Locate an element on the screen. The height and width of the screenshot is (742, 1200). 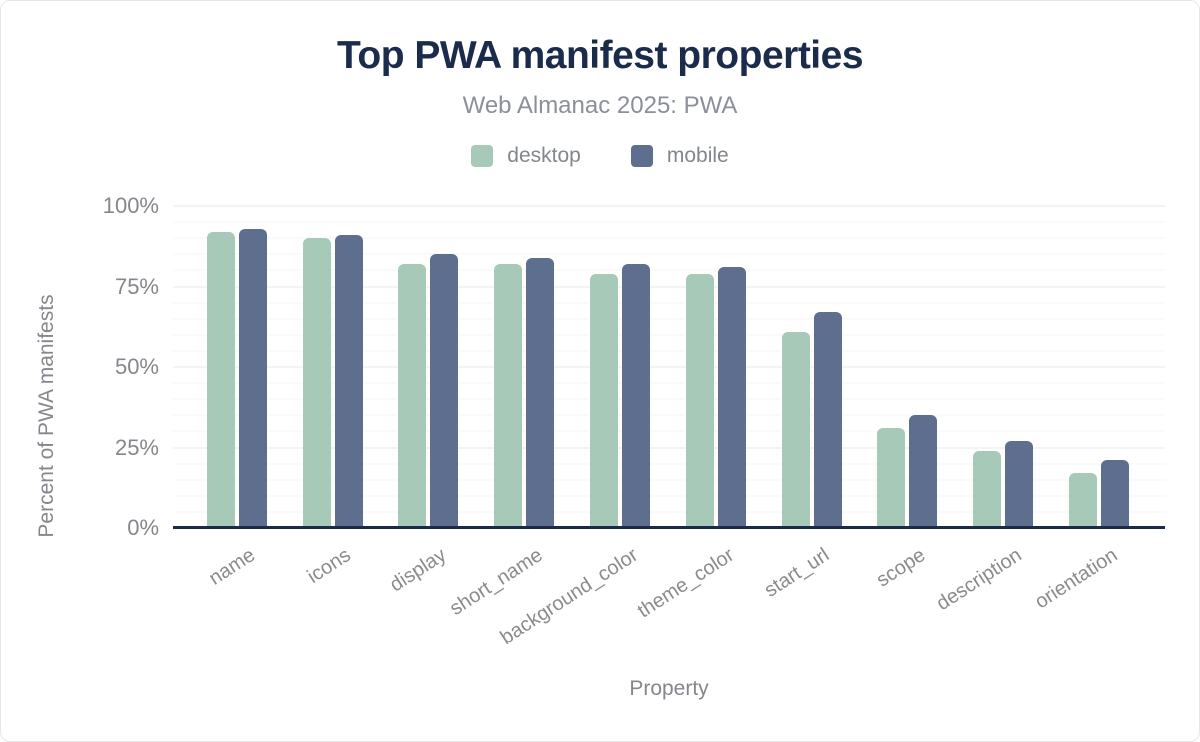
bar-desktop-start_url is located at coordinates (795, 429).